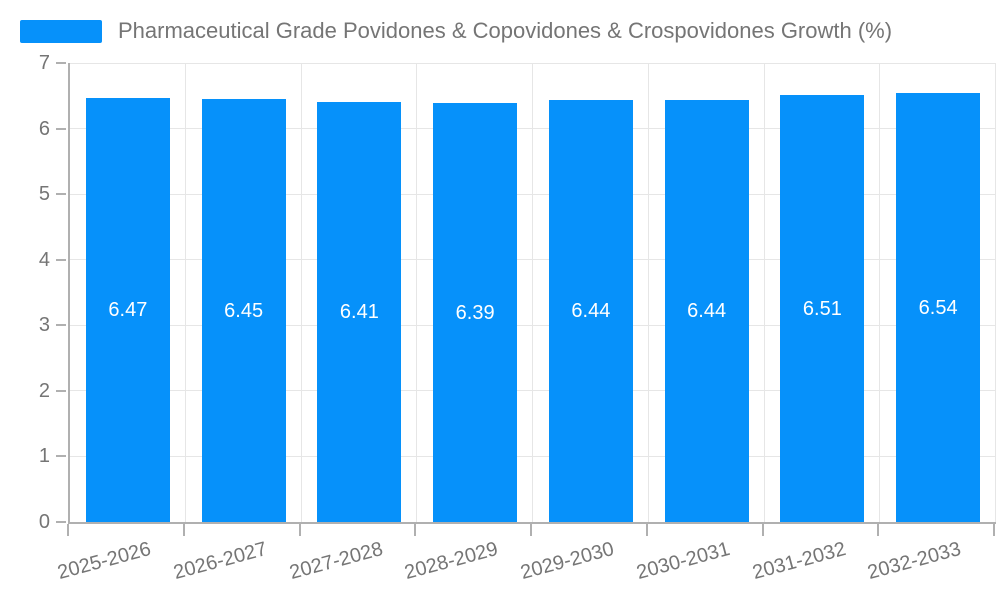 Image resolution: width=1000 pixels, height=600 pixels. Describe the element at coordinates (44, 522) in the screenshot. I see `y-axis-tick-label: 0` at that location.